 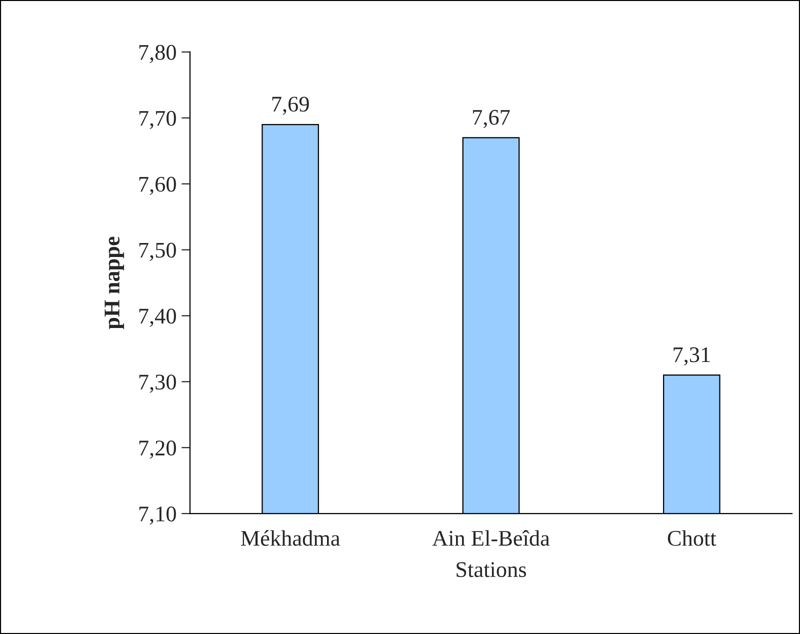 I want to click on y-tick-label: 7,20, so click(x=157, y=449).